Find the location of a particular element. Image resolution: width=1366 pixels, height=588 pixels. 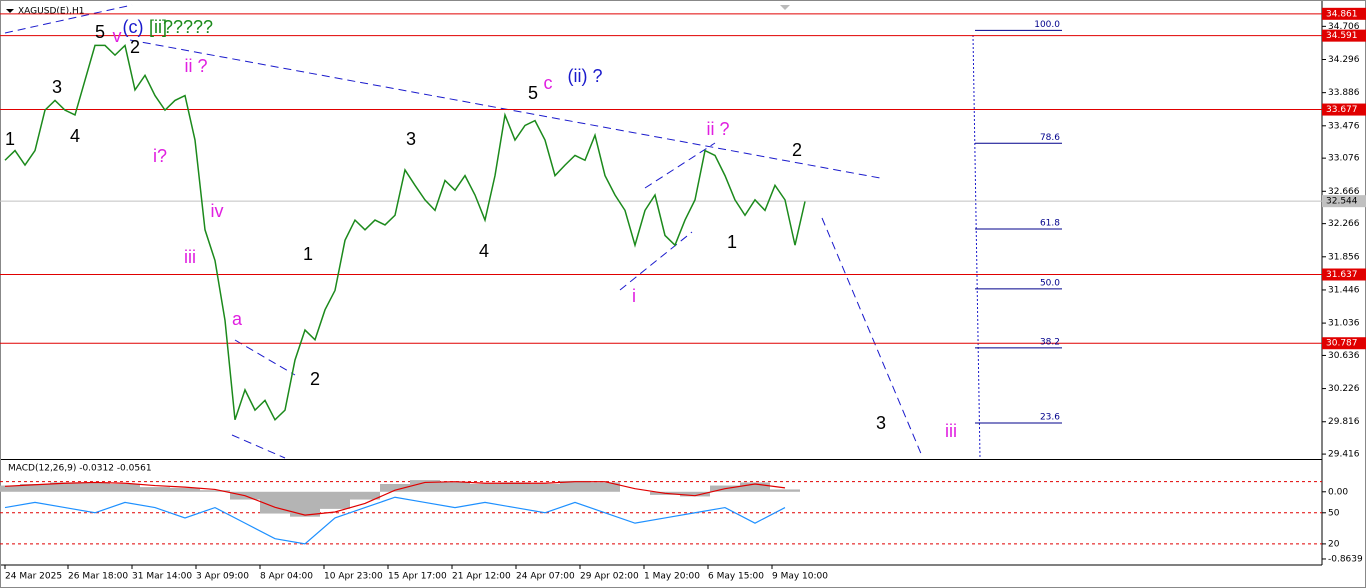

oscillator-line is located at coordinates (395, 520).